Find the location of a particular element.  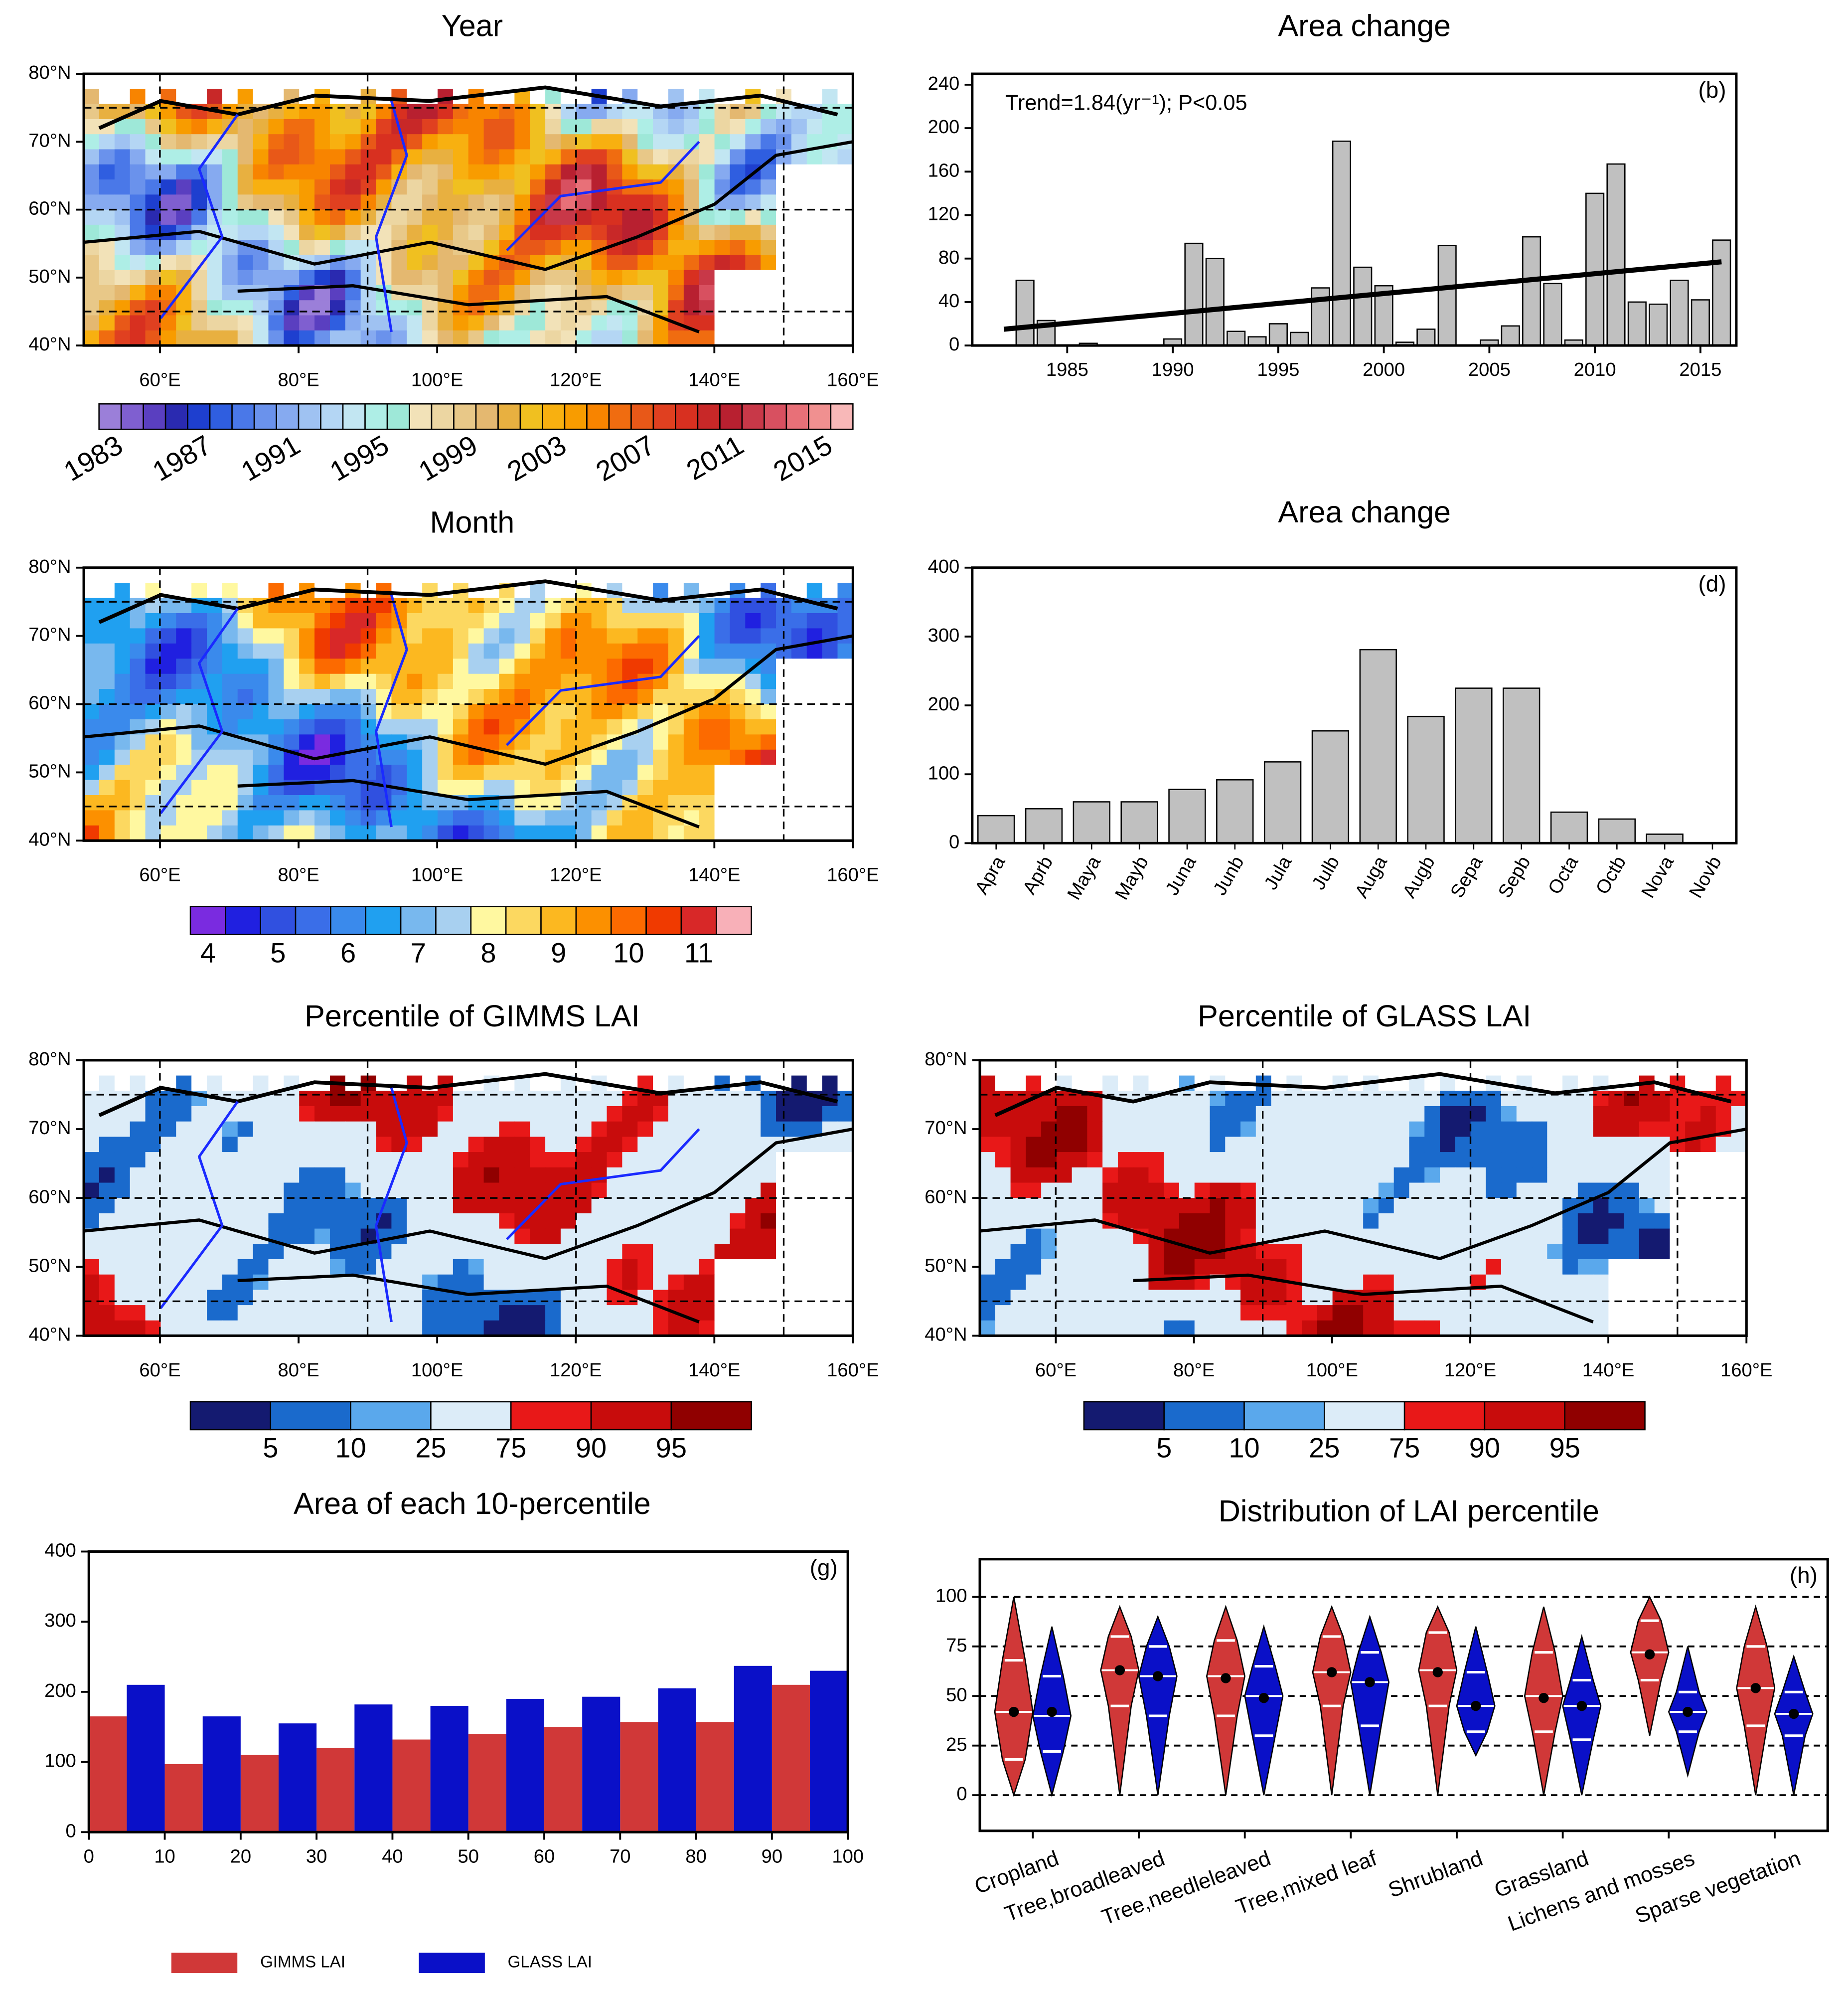

y-tick-label: 70°N is located at coordinates (49, 635).